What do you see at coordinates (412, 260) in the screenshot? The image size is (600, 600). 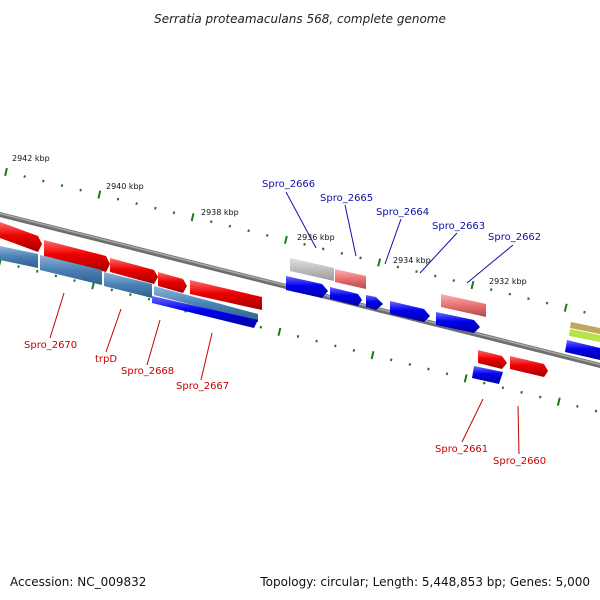 I see `tick-label-2934: 2934 kbp` at bounding box center [412, 260].